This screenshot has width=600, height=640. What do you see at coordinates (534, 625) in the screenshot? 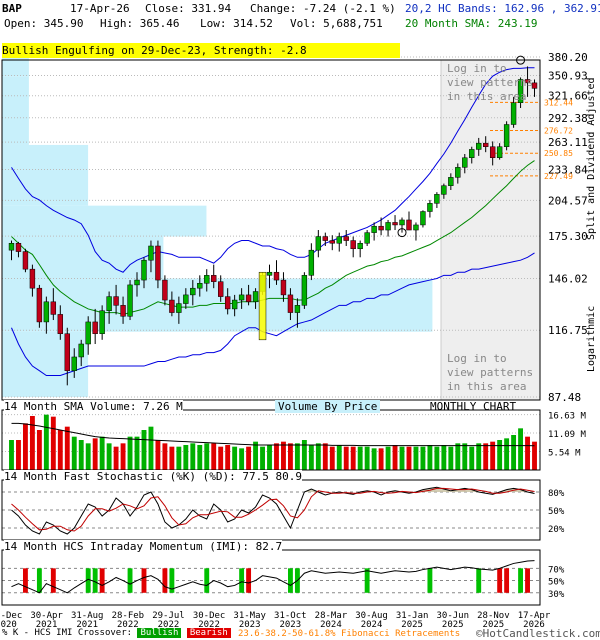
I see `x-axis-year-label: 2026` at bounding box center [534, 625].